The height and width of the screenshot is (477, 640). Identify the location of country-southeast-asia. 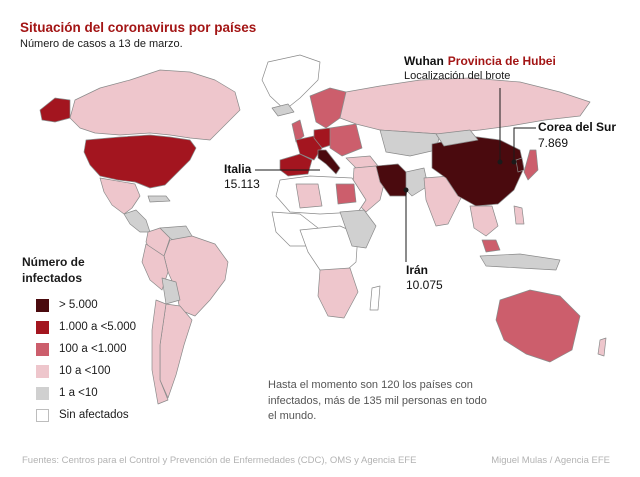
(484, 221).